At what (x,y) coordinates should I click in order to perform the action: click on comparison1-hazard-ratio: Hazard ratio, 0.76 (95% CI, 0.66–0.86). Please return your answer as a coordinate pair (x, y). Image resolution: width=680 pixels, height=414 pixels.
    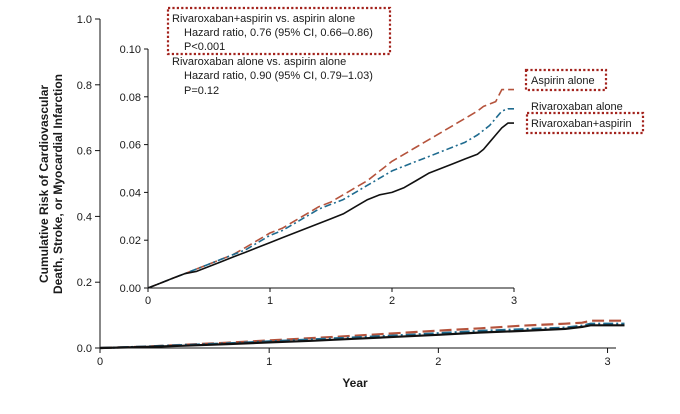
    Looking at the image, I should click on (278, 33).